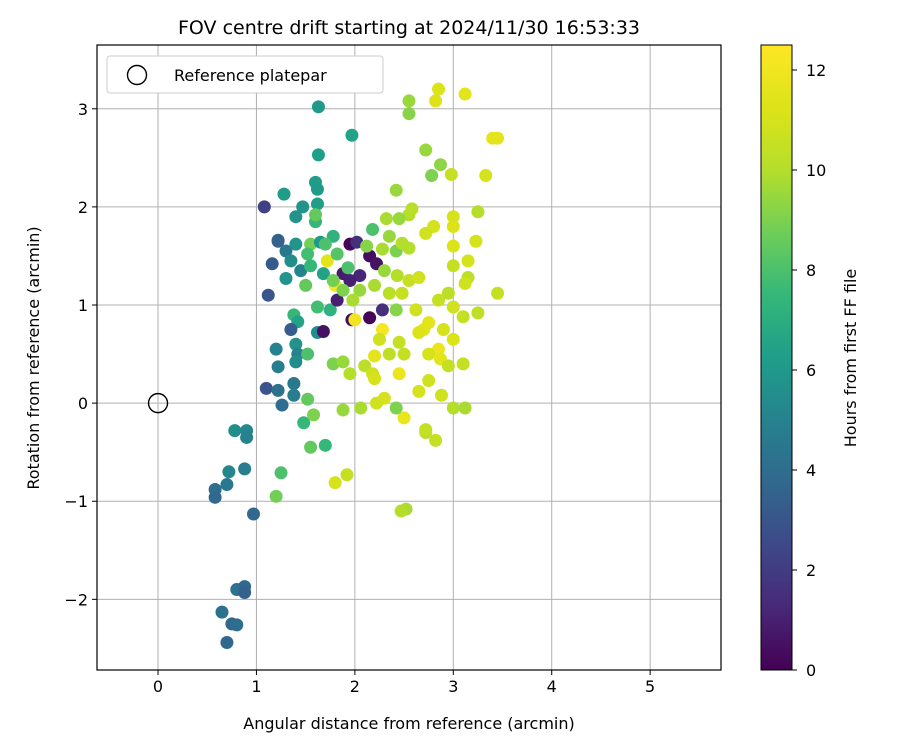 The width and height of the screenshot is (900, 750). What do you see at coordinates (811, 370) in the screenshot?
I see `colorbar-tick-label: 6` at bounding box center [811, 370].